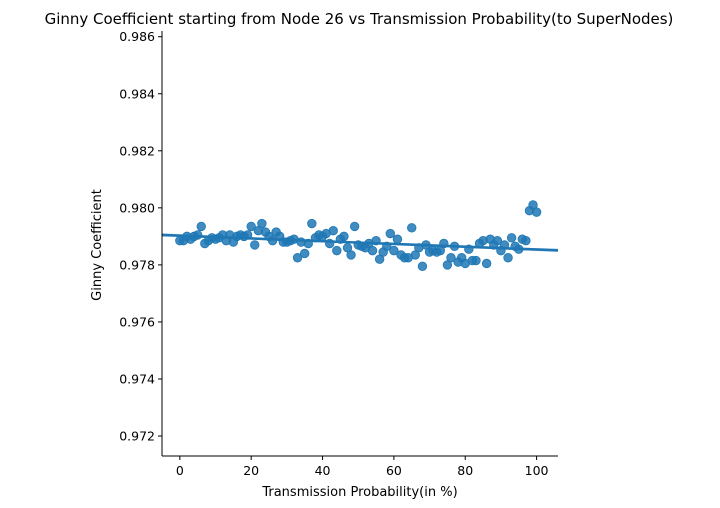 The image size is (720, 508). What do you see at coordinates (137, 436) in the screenshot?
I see `y-tick-label: 0.972` at bounding box center [137, 436].